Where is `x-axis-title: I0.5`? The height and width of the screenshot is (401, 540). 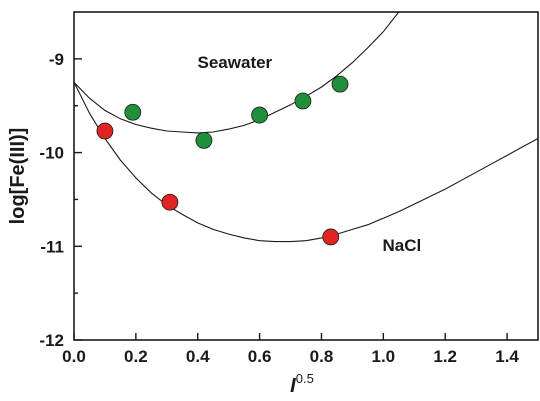 x-axis-title: I0.5 is located at coordinates (302, 384).